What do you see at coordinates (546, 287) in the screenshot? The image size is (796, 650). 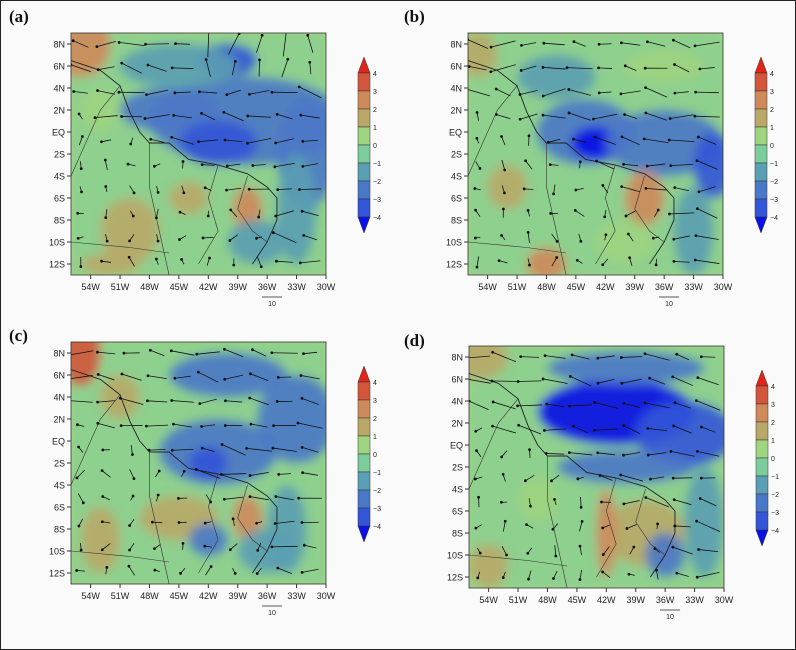 I see `lon-tick-label: 48W` at bounding box center [546, 287].